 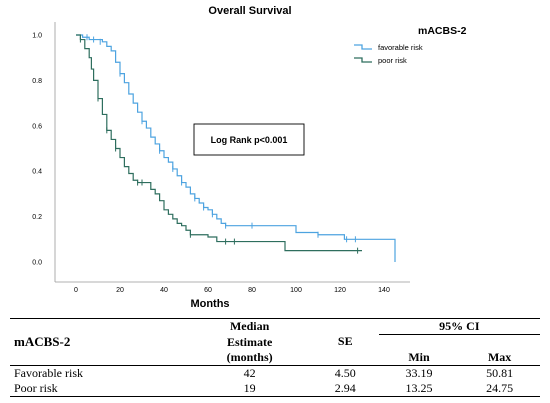 I want to click on ci-spacer-max, so click(x=499, y=342).